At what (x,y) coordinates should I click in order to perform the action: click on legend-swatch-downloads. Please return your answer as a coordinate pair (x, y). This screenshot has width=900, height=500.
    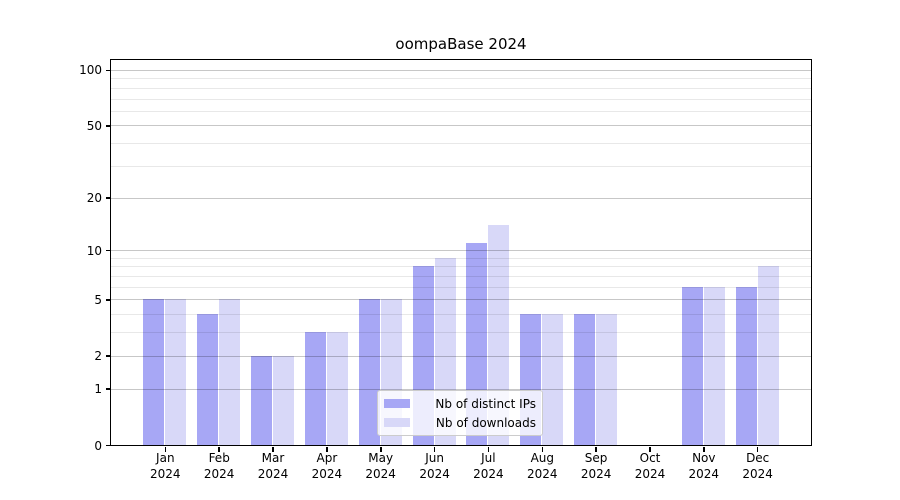
    Looking at the image, I should click on (397, 422).